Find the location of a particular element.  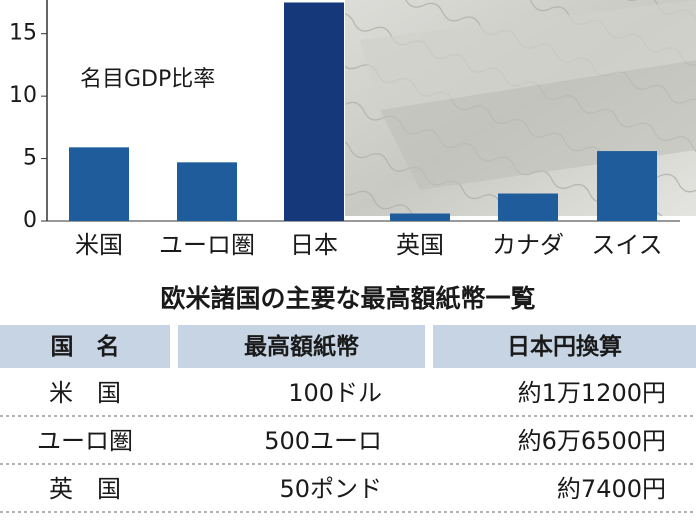

table-cell: 約1万1200円 is located at coordinates (592, 393).